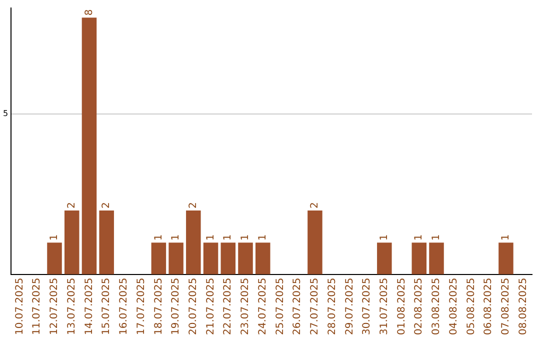 The image size is (540, 340). What do you see at coordinates (141, 307) in the screenshot?
I see `x-tick-label: 17.07.2025` at bounding box center [141, 307].